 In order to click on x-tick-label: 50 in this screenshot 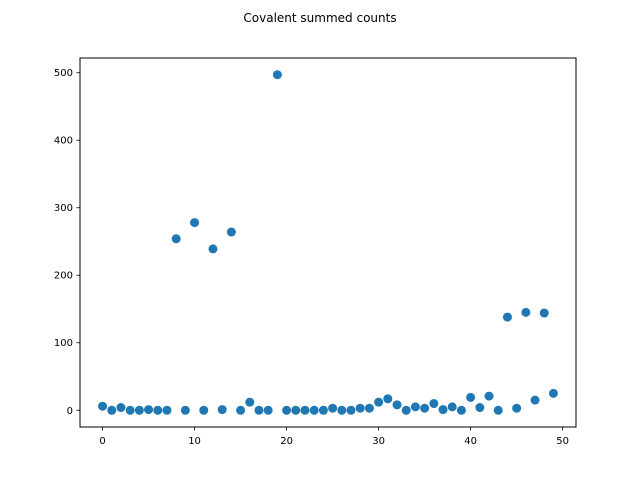, I will do `click(562, 441)`.